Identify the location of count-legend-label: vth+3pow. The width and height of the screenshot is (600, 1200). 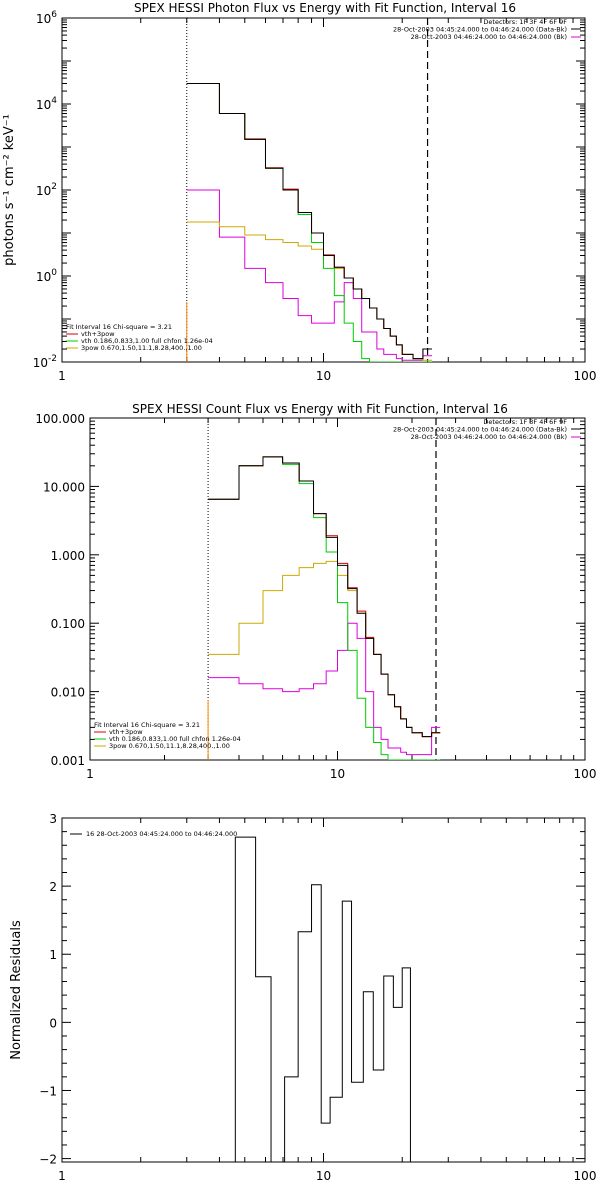
(126, 732).